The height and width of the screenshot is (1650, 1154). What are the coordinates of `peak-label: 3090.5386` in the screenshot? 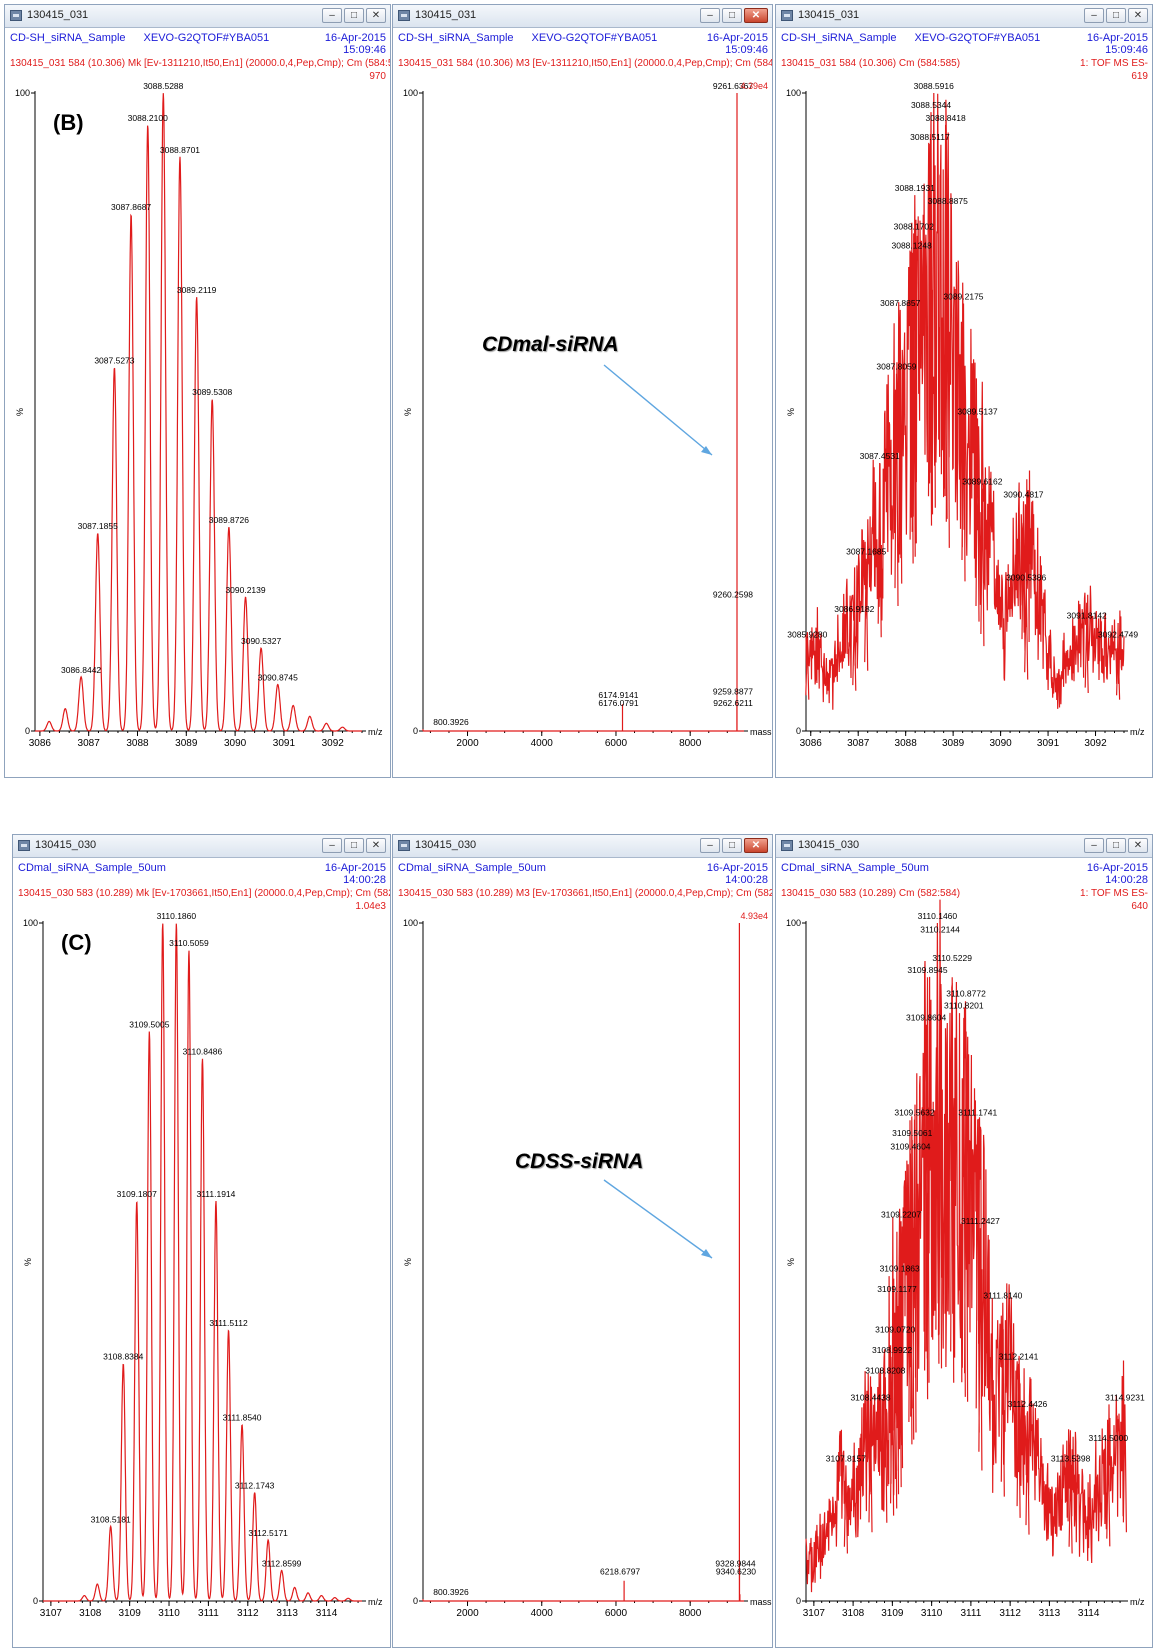 It's located at (1026, 577).